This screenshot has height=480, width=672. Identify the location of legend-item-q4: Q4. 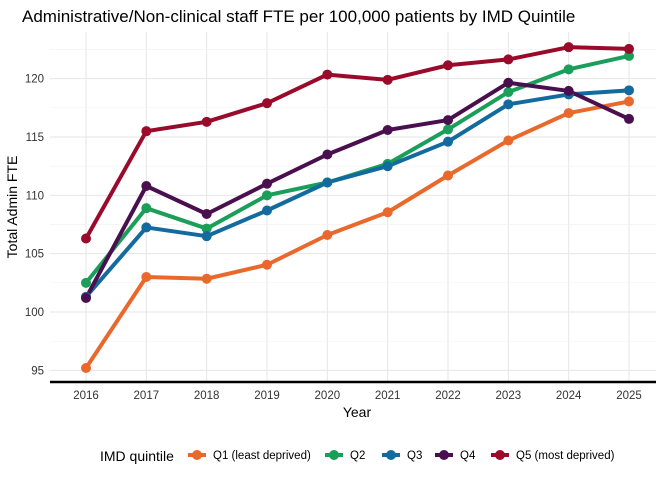
(455, 456).